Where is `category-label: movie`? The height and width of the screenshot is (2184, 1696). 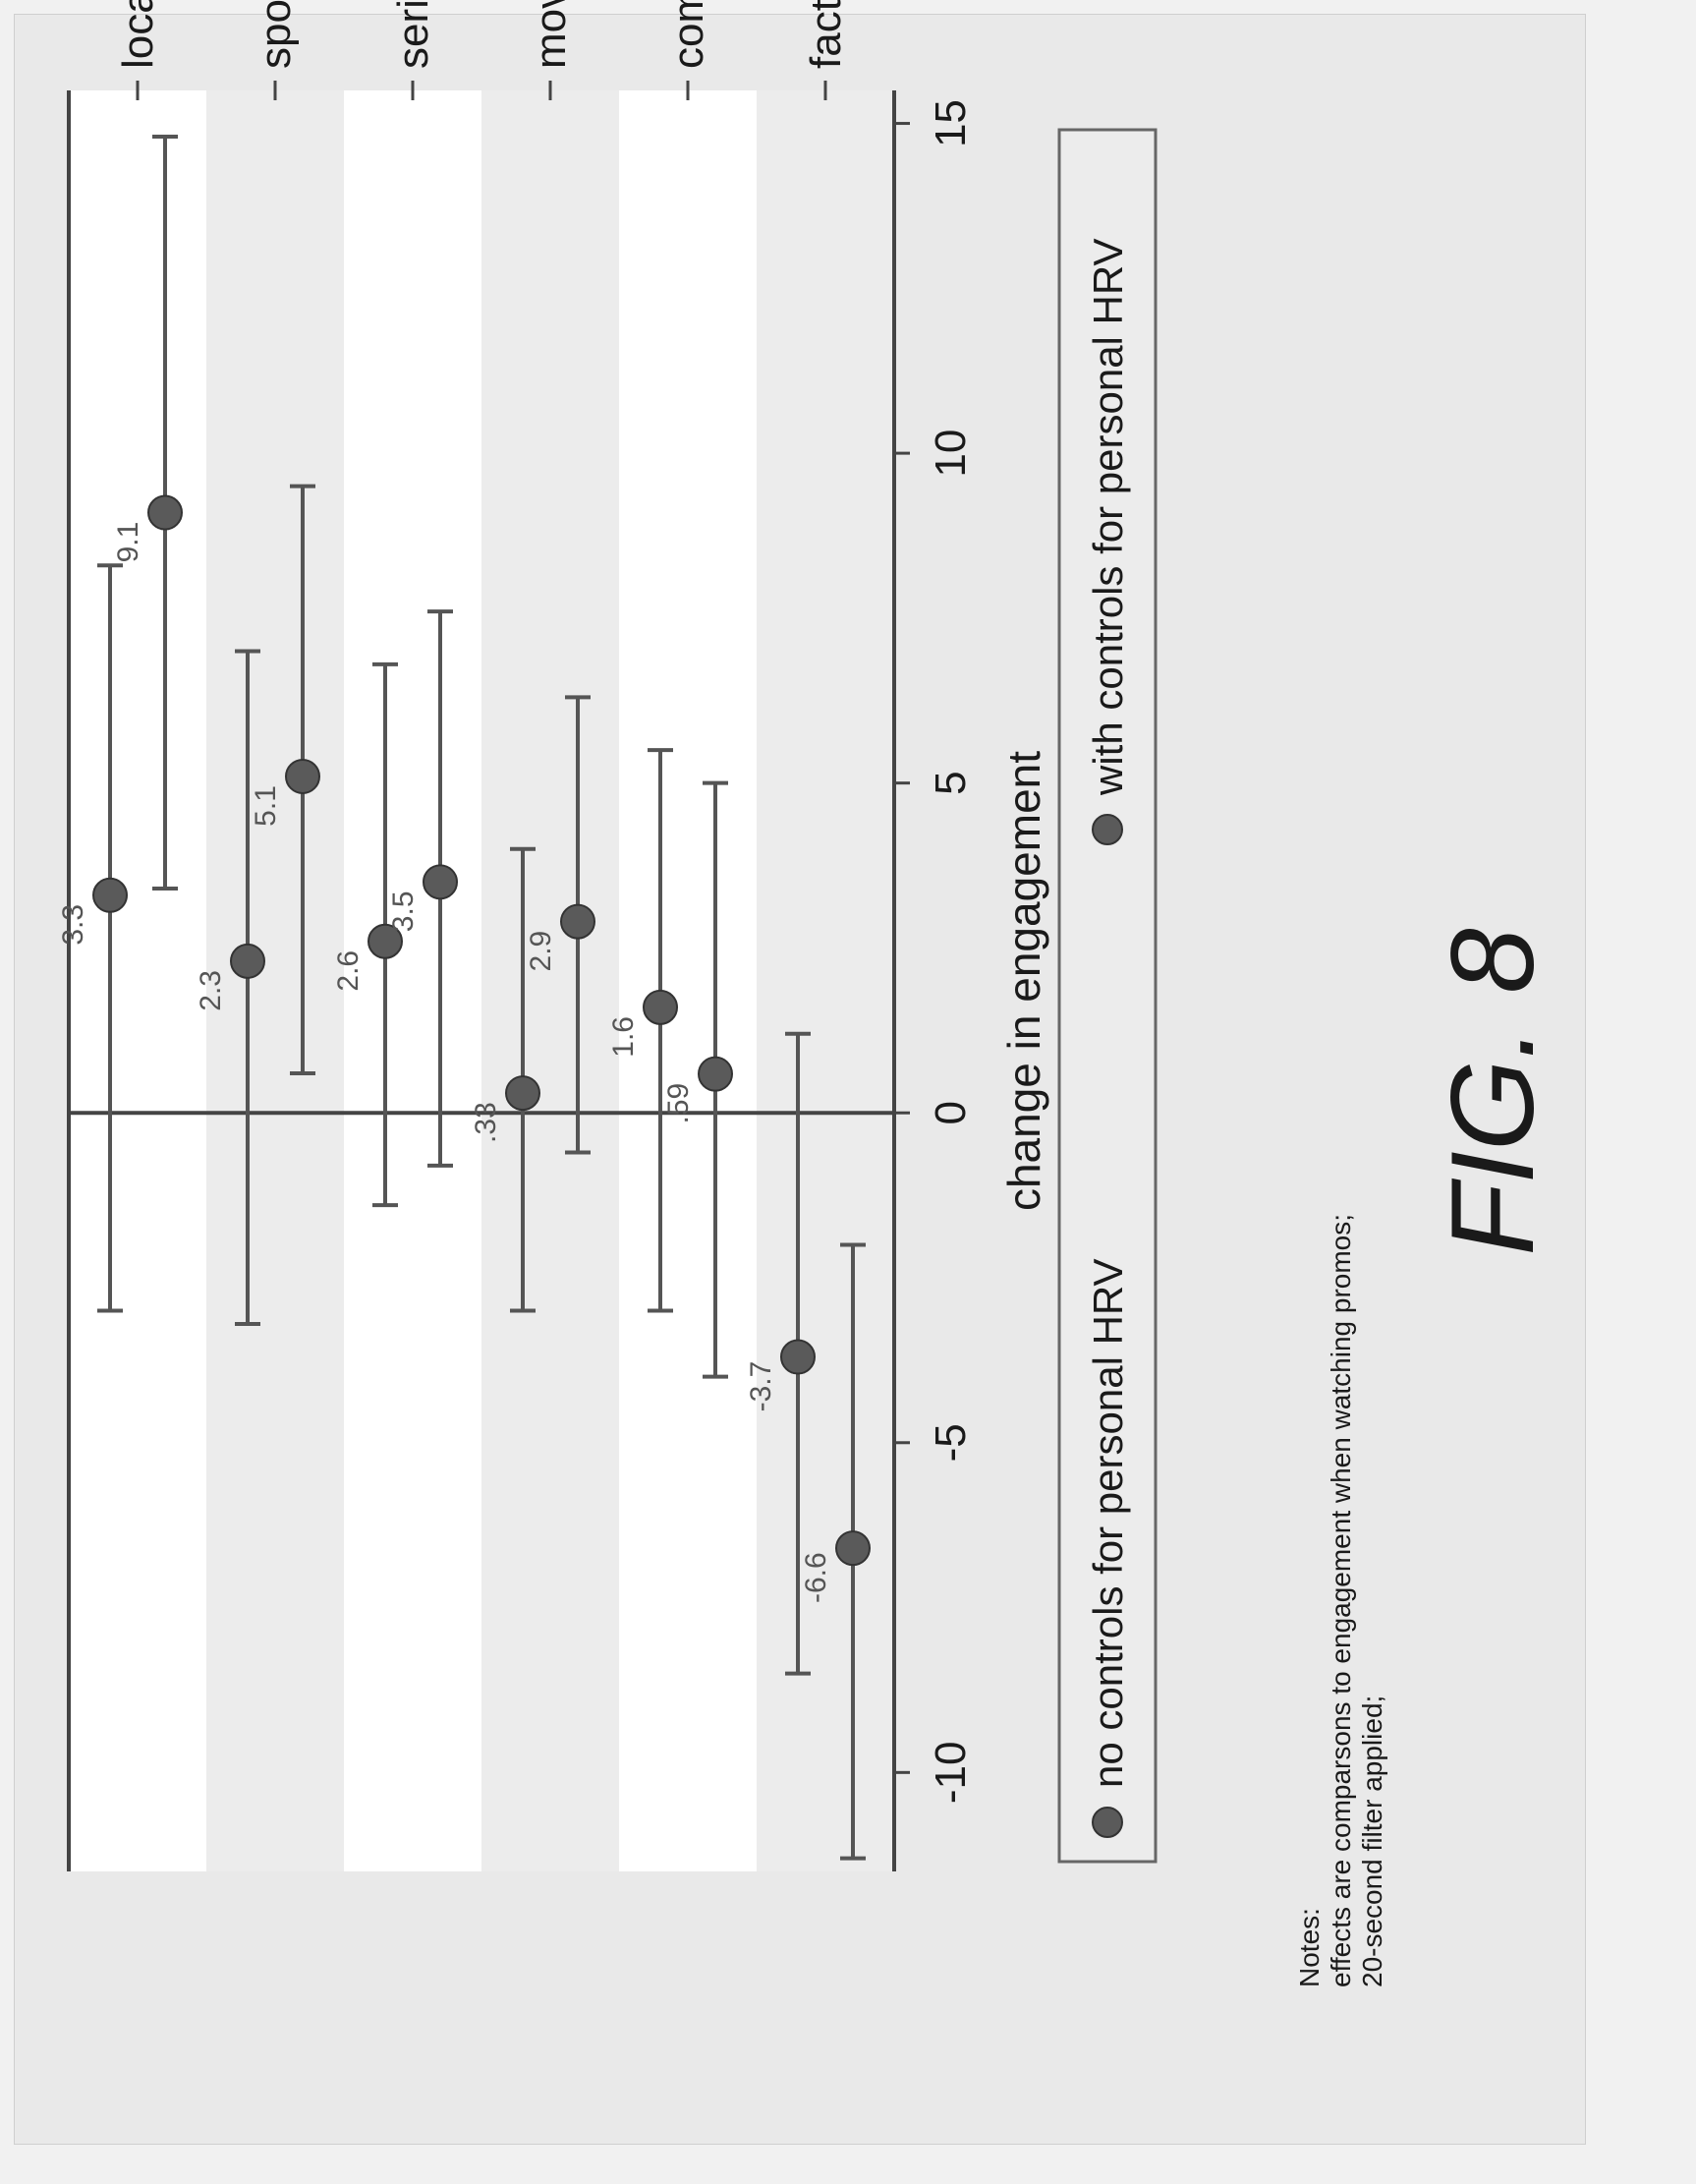
category-label: movie is located at coordinates (551, 34).